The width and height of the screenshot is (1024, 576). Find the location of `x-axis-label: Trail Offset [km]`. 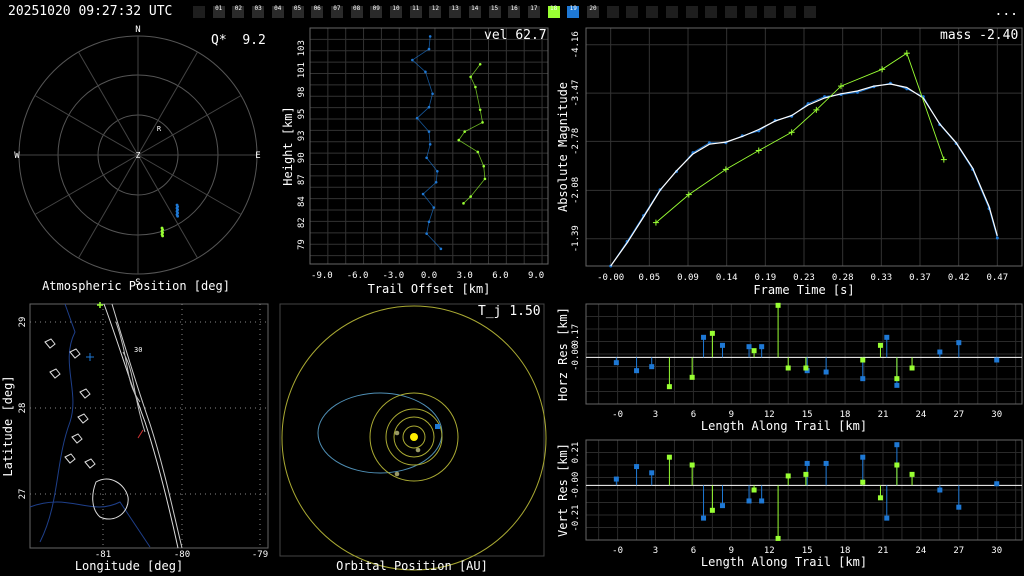

x-axis-label: Trail Offset [km] is located at coordinates (429, 289).